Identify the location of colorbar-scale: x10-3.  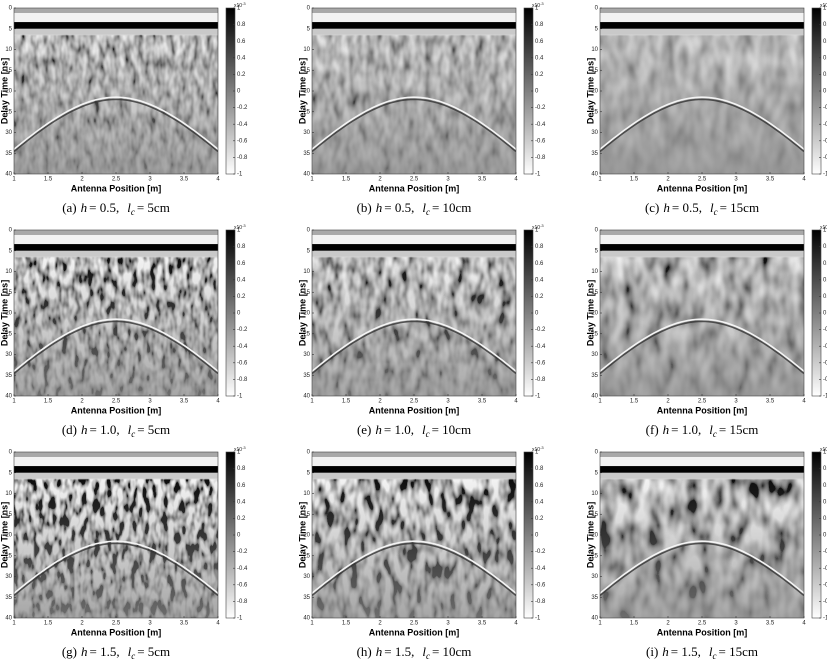
(823, 227).